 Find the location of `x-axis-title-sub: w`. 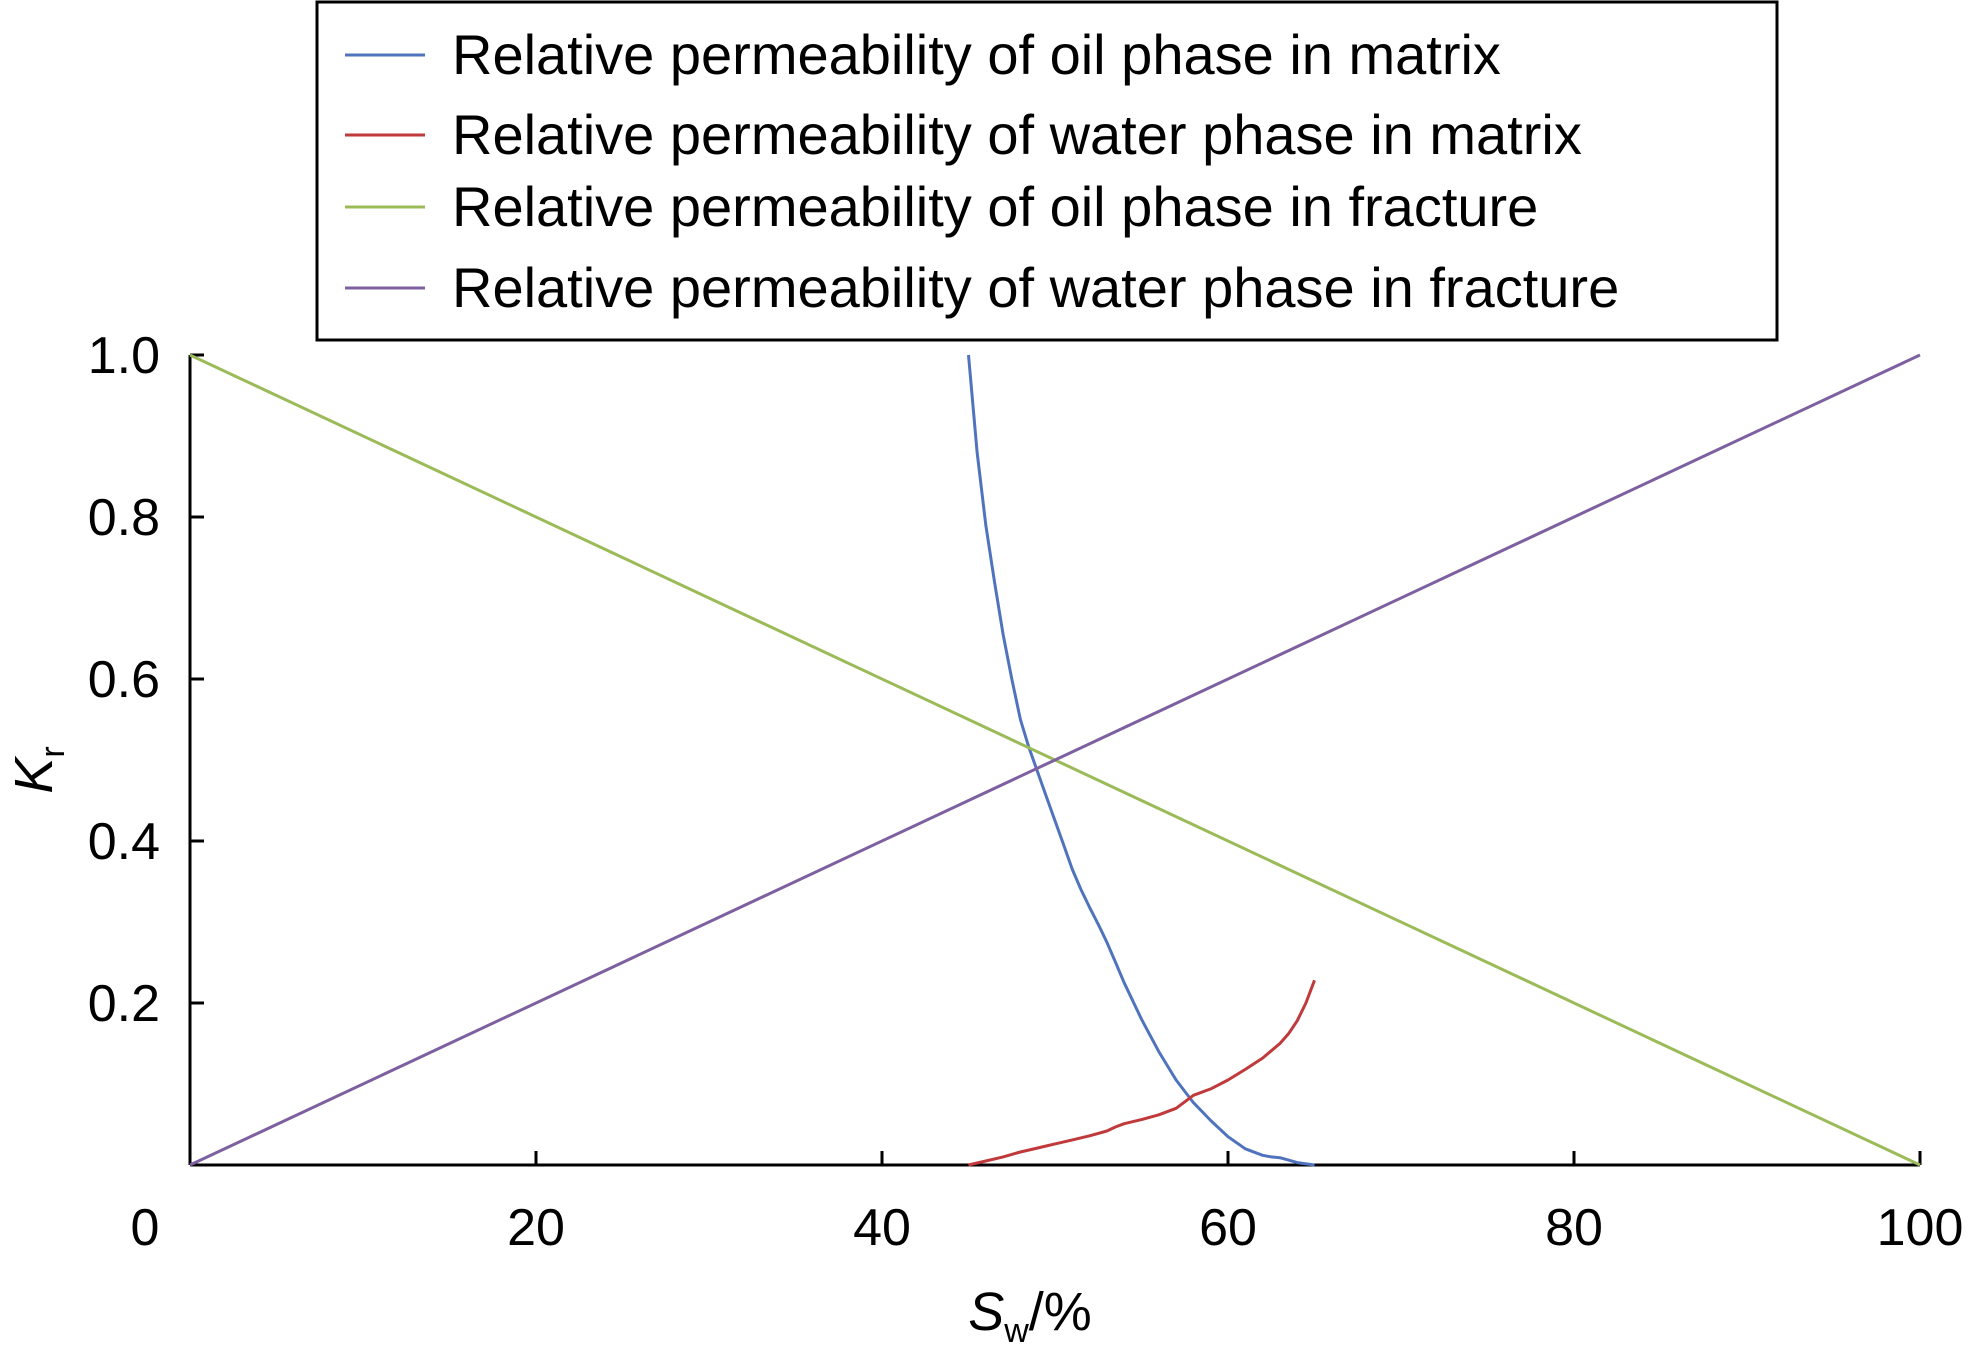

x-axis-title-sub: w is located at coordinates (1016, 1331).